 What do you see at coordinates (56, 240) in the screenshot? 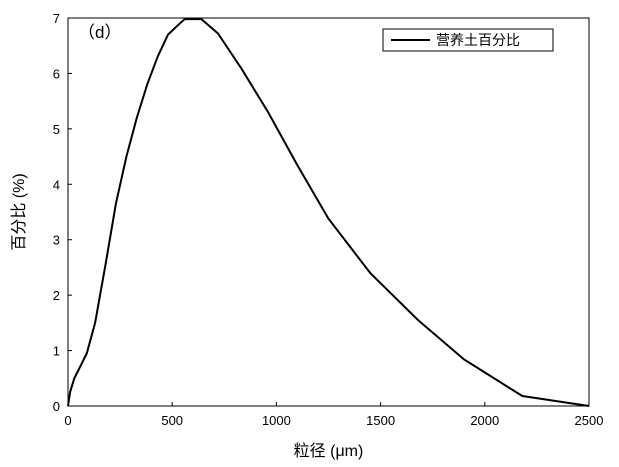
I see `y-tick-label: 3` at bounding box center [56, 240].